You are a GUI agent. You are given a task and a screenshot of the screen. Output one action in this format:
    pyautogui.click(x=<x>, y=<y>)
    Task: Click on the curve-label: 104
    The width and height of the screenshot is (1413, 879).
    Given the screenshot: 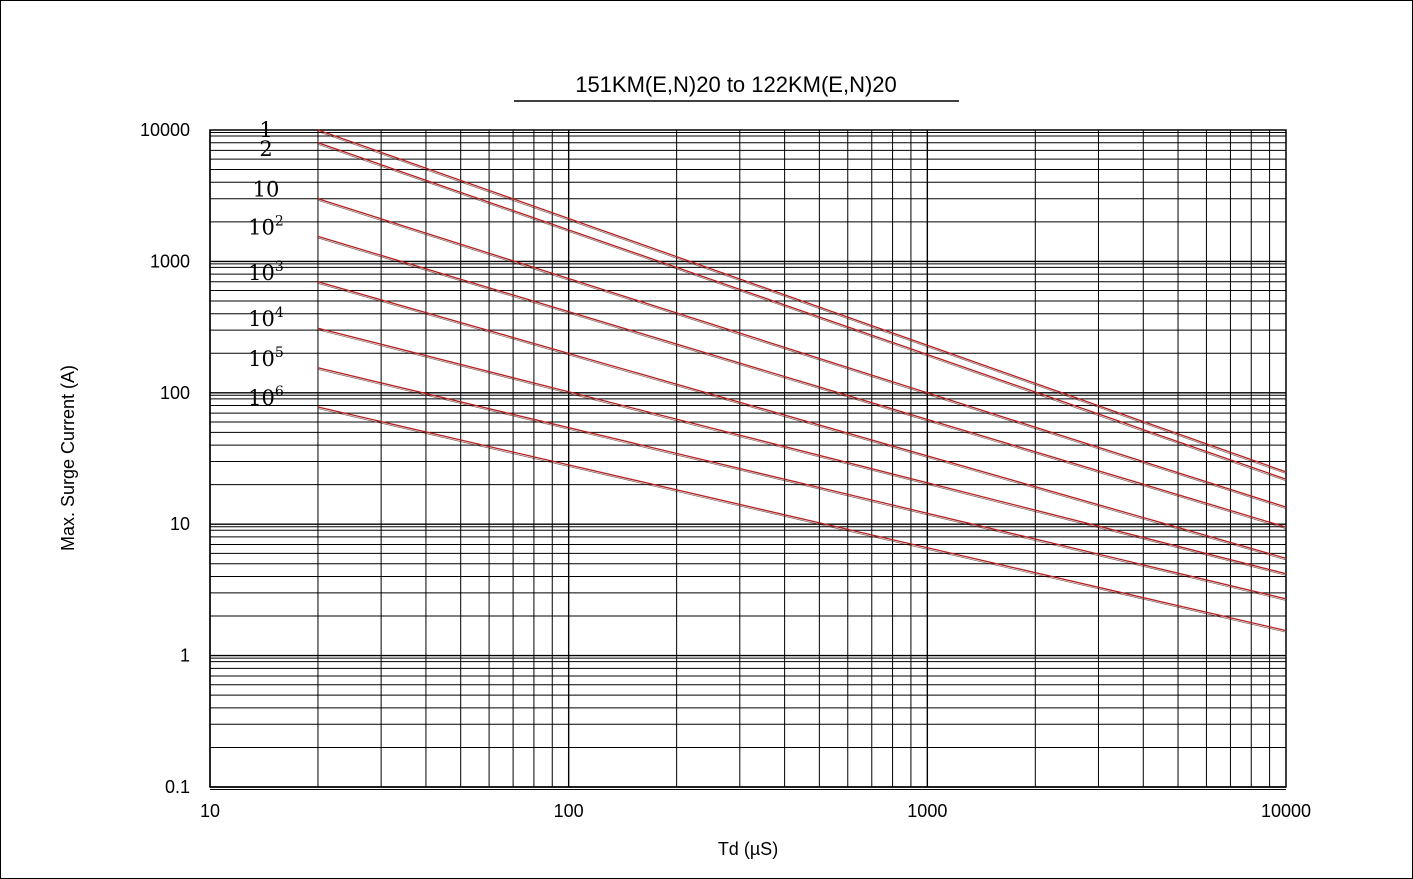 What is the action you would take?
    pyautogui.click(x=266, y=318)
    